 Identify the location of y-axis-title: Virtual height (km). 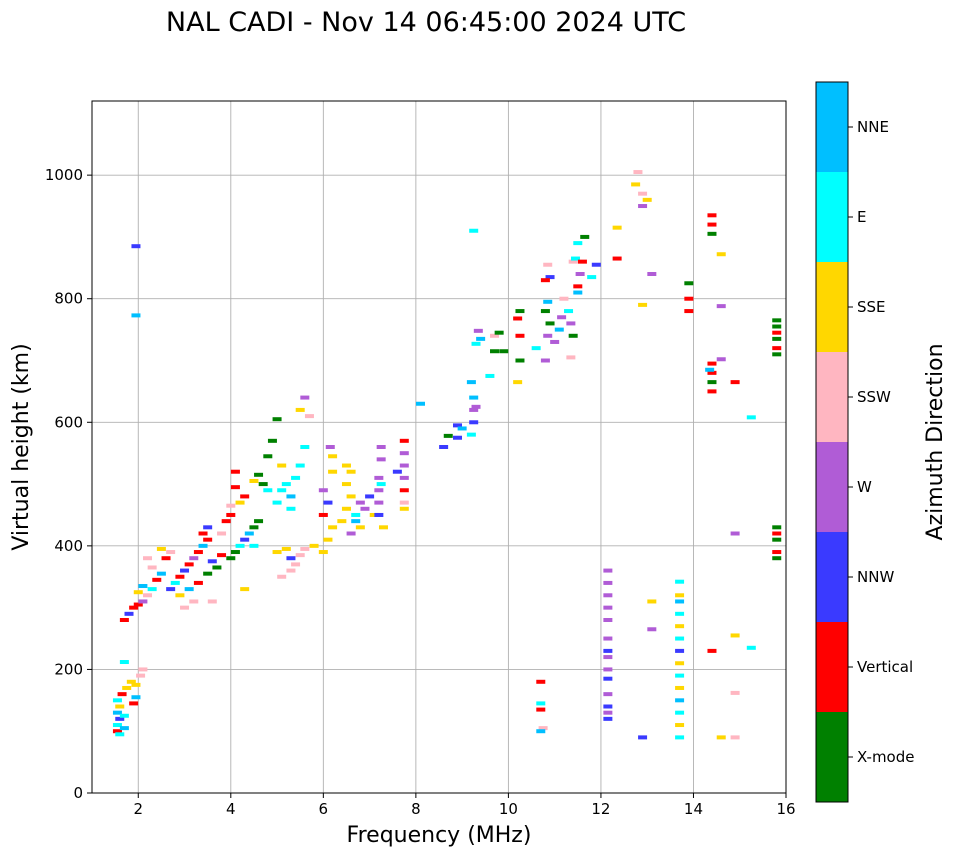
(21, 446).